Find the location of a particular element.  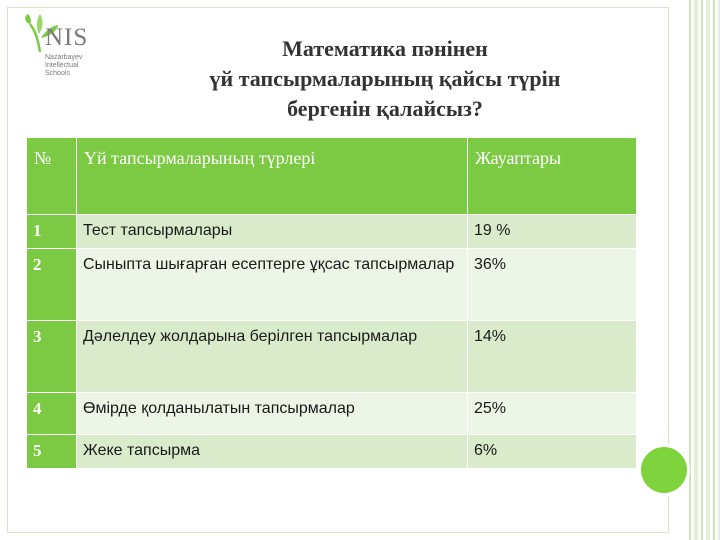

leaf-icon is located at coordinates (41, 33).